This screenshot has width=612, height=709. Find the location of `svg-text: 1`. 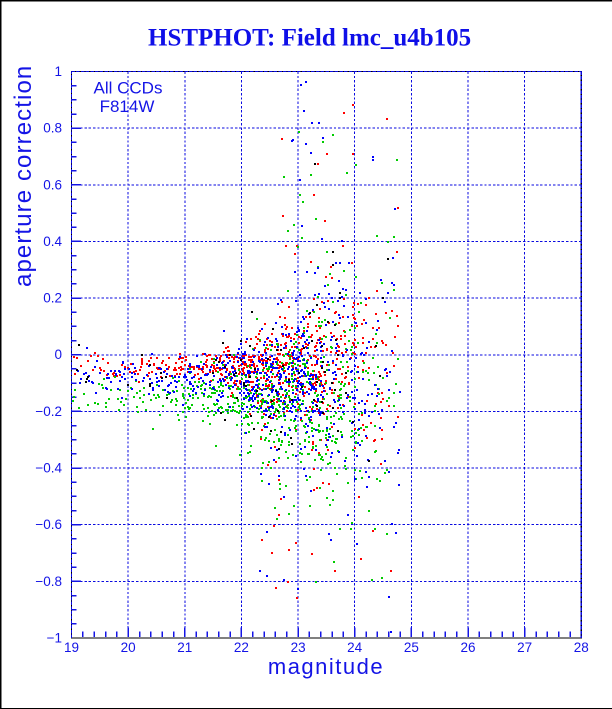

svg-text: 1 is located at coordinates (58, 71).